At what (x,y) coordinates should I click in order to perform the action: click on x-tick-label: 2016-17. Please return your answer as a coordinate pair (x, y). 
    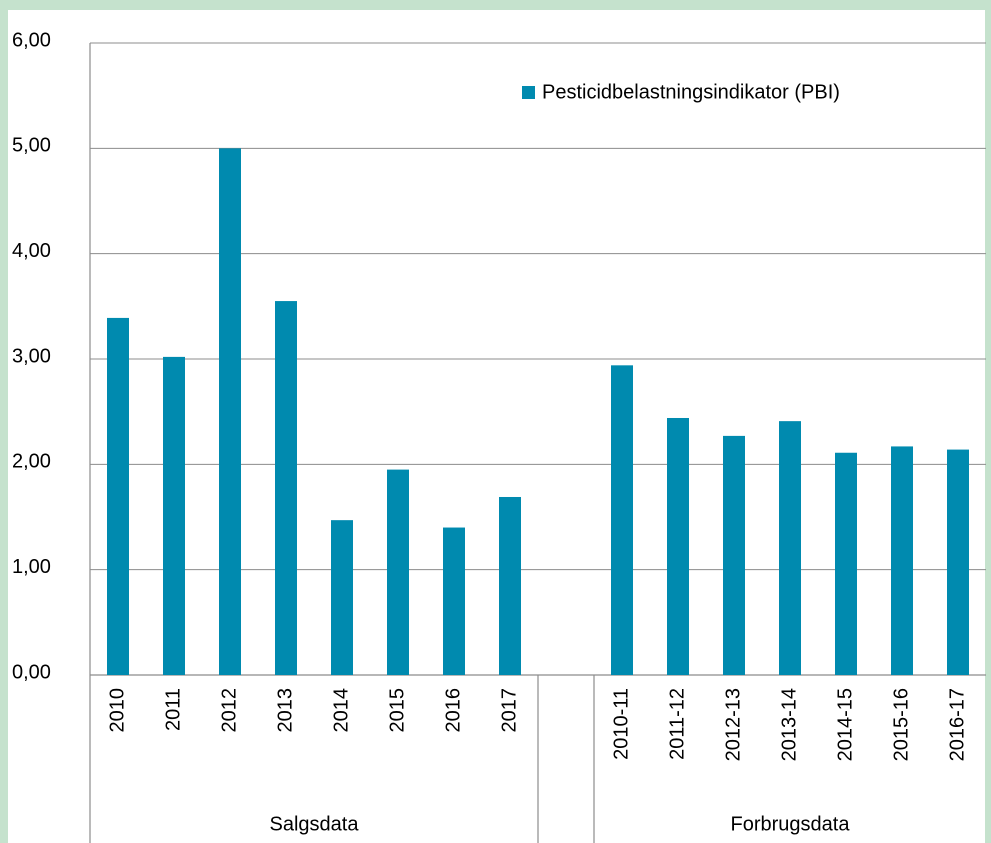
    Looking at the image, I should click on (957, 724).